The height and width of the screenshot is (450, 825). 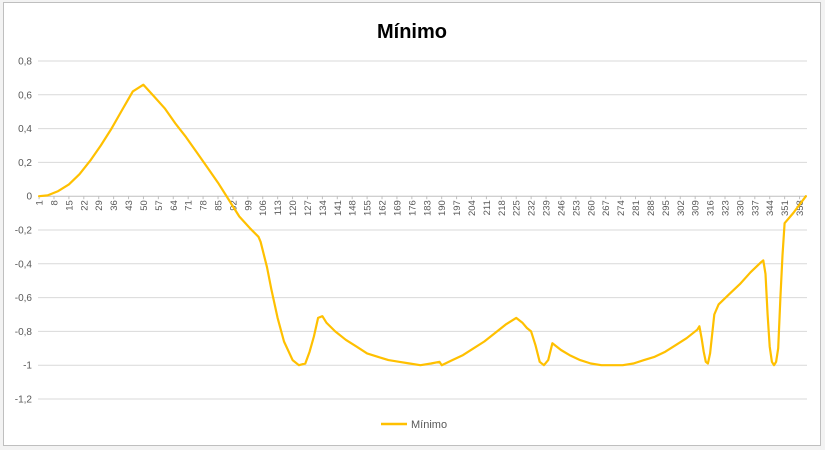 I want to click on x-tick-label: 183, so click(x=427, y=208).